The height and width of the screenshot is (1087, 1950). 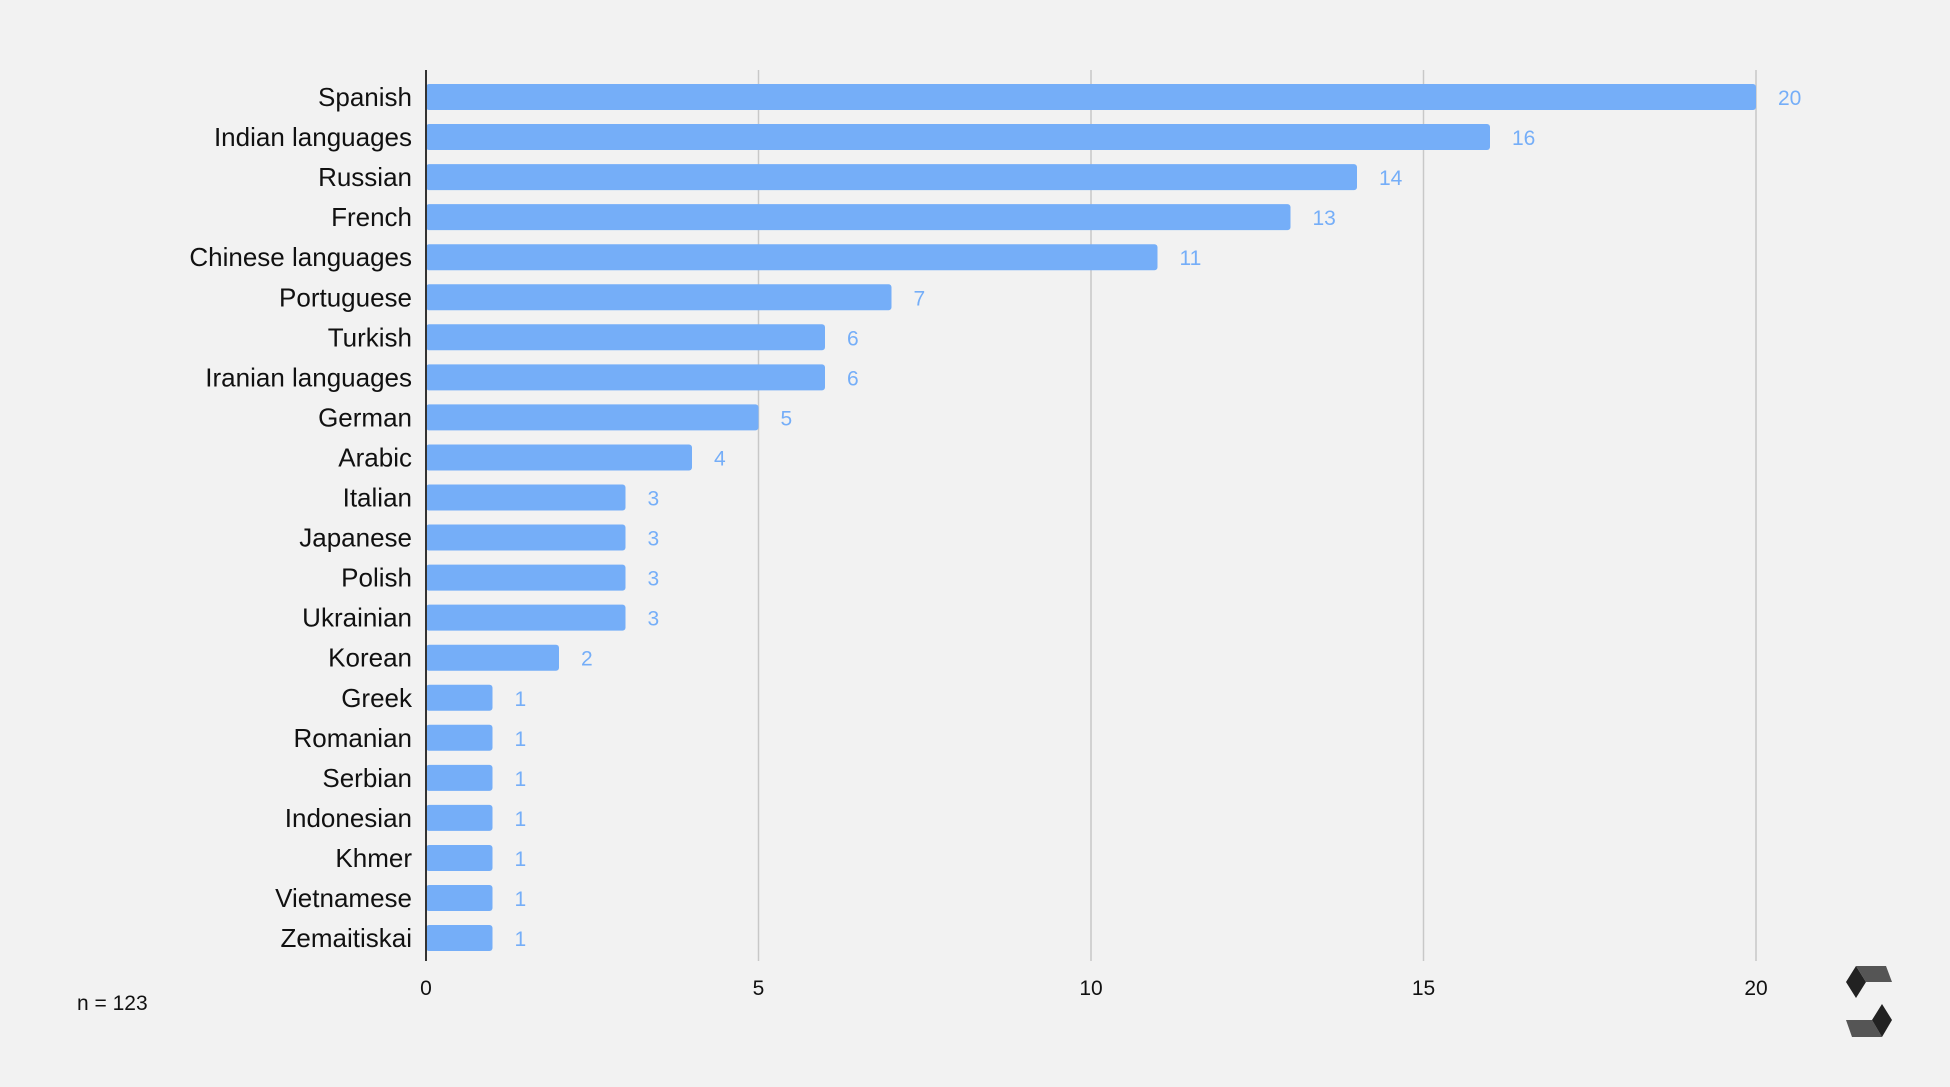 I want to click on bar-spanish, so click(x=1091, y=97).